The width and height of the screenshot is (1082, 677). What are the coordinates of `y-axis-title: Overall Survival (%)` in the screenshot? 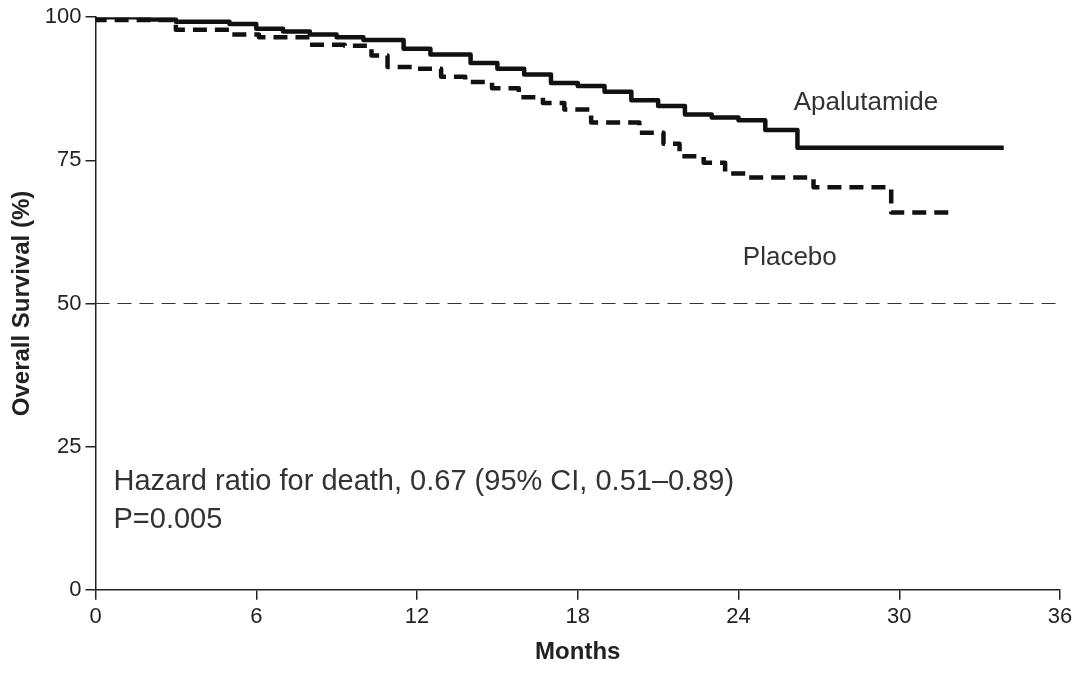 It's located at (21, 303).